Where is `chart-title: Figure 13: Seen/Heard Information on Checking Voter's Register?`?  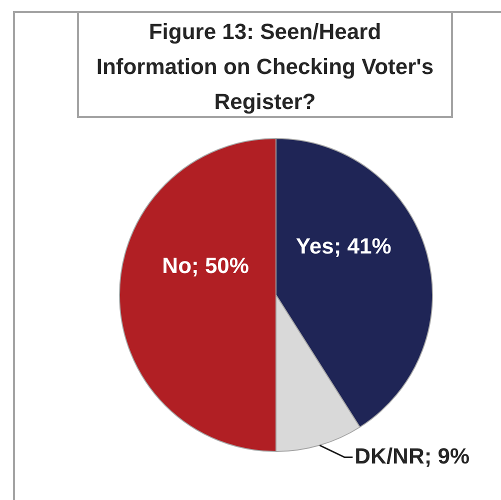
chart-title: Figure 13: Seen/Heard Information on Checking Voter's Register? is located at coordinates (265, 67).